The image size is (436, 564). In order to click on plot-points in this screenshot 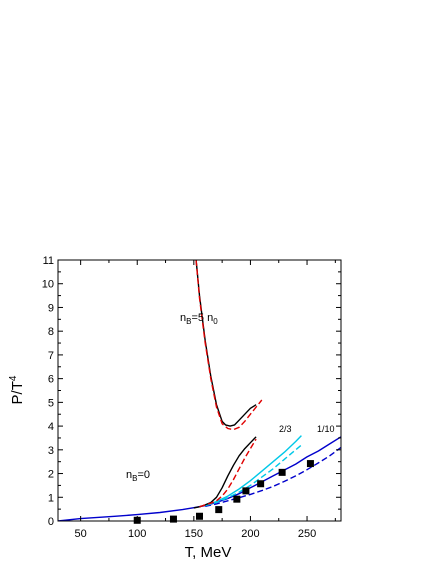, I will do `click(223, 492)`.